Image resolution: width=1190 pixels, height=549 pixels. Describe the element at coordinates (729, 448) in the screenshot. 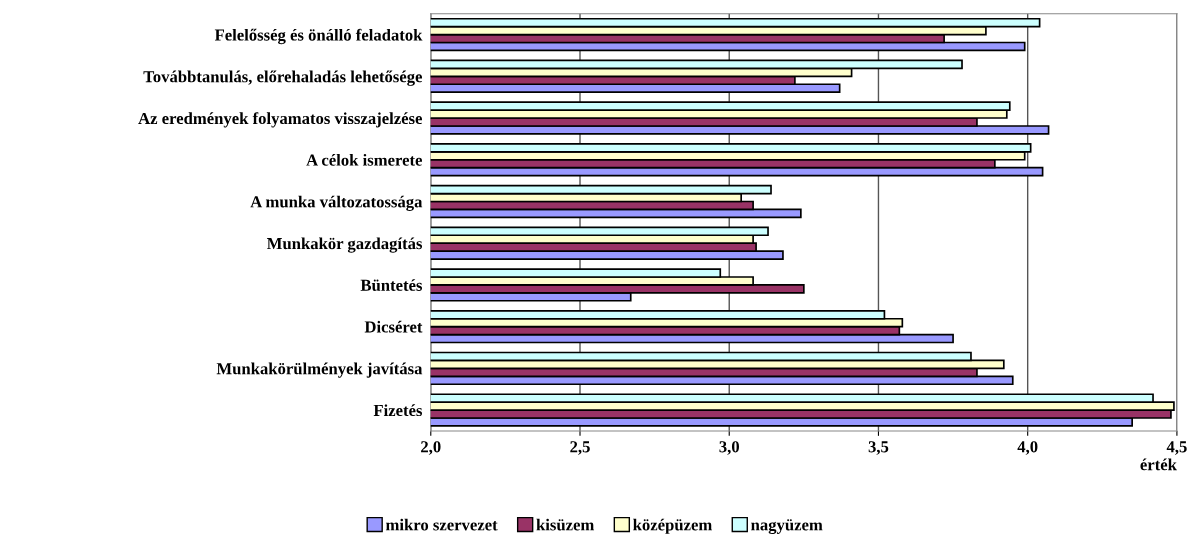

I see `x-tick-label: 3,0` at that location.